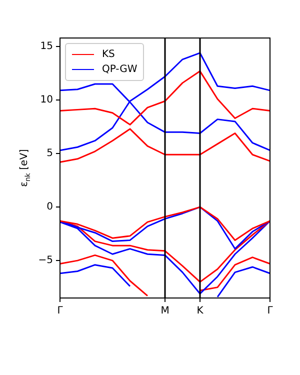 The height and width of the screenshot is (375, 300). What do you see at coordinates (200, 311) in the screenshot?
I see `x-tick-label: K` at bounding box center [200, 311].